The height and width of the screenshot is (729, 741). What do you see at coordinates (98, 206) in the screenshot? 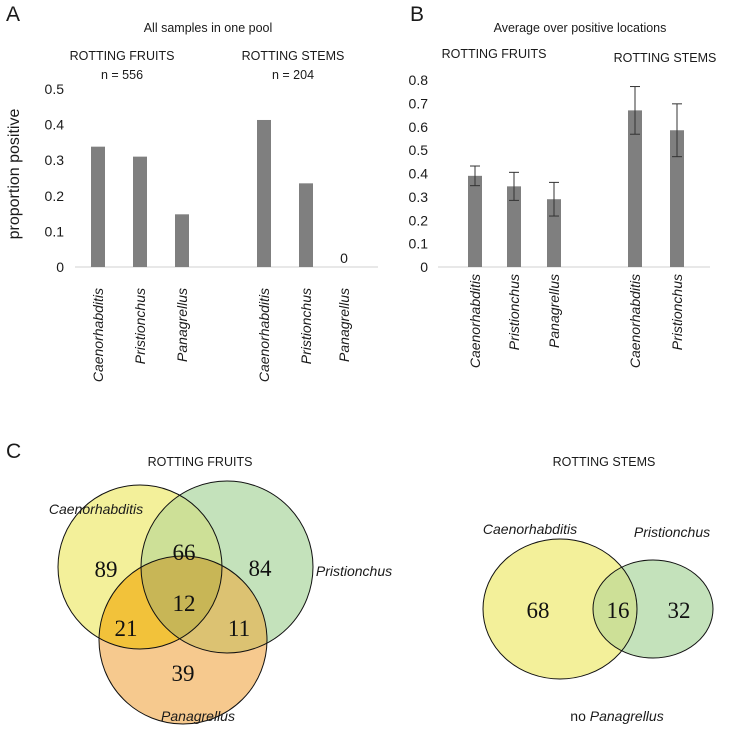
I see `panel-a-bar-rotting-fruits-caenorhabditis` at bounding box center [98, 206].